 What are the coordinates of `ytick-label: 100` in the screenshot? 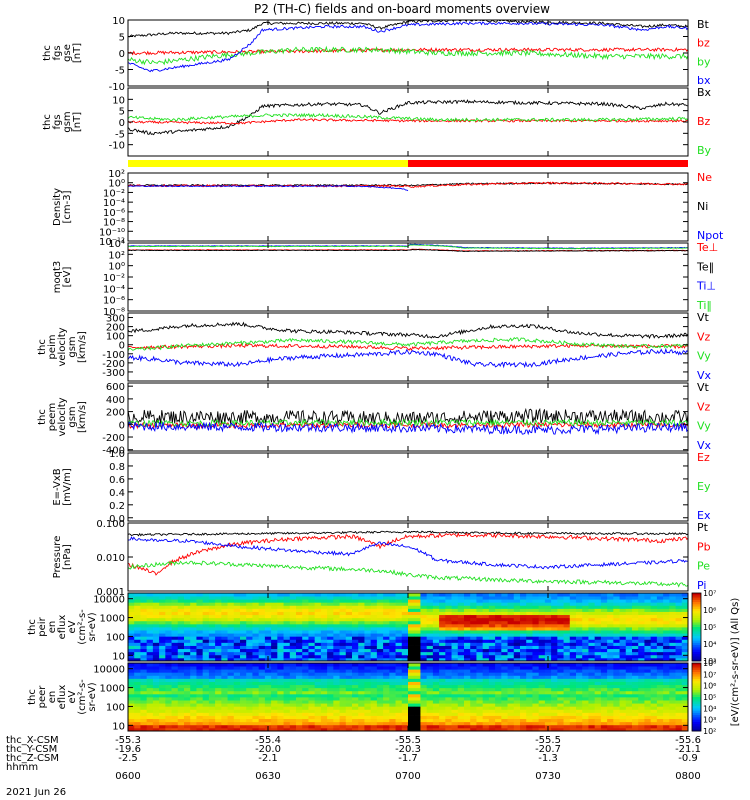 It's located at (115, 637).